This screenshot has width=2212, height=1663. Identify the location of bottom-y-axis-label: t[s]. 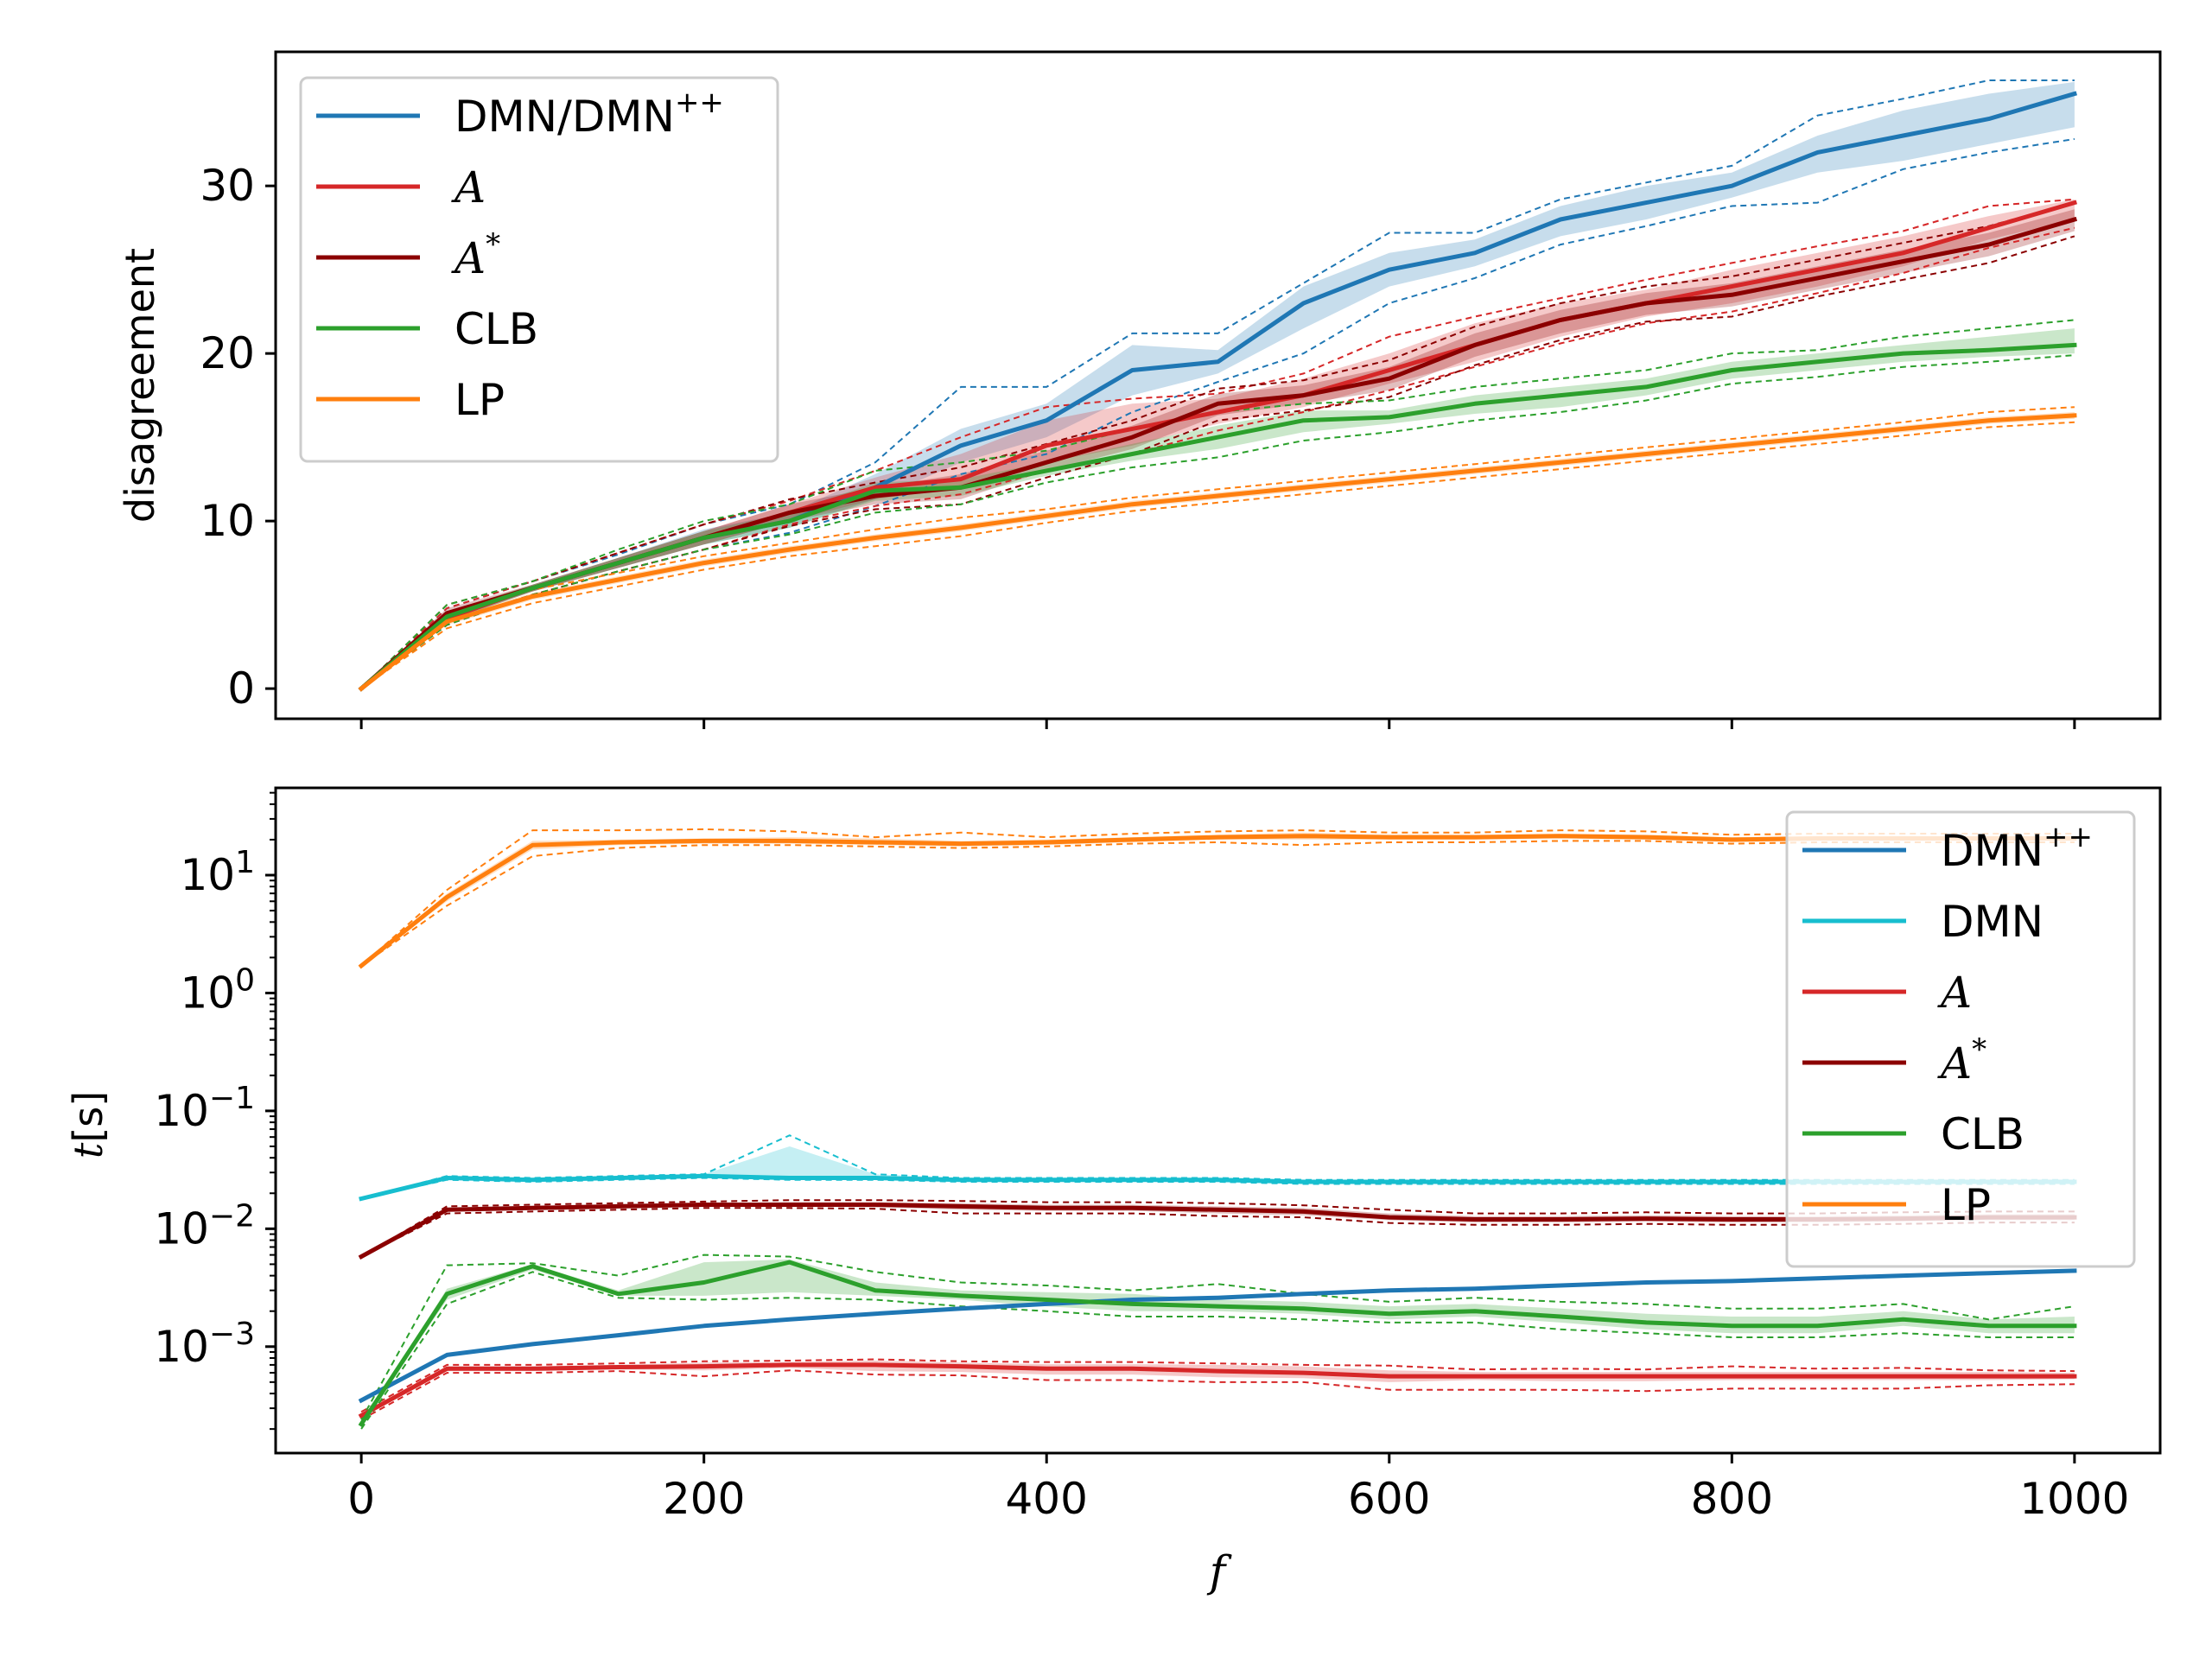
(88, 1125).